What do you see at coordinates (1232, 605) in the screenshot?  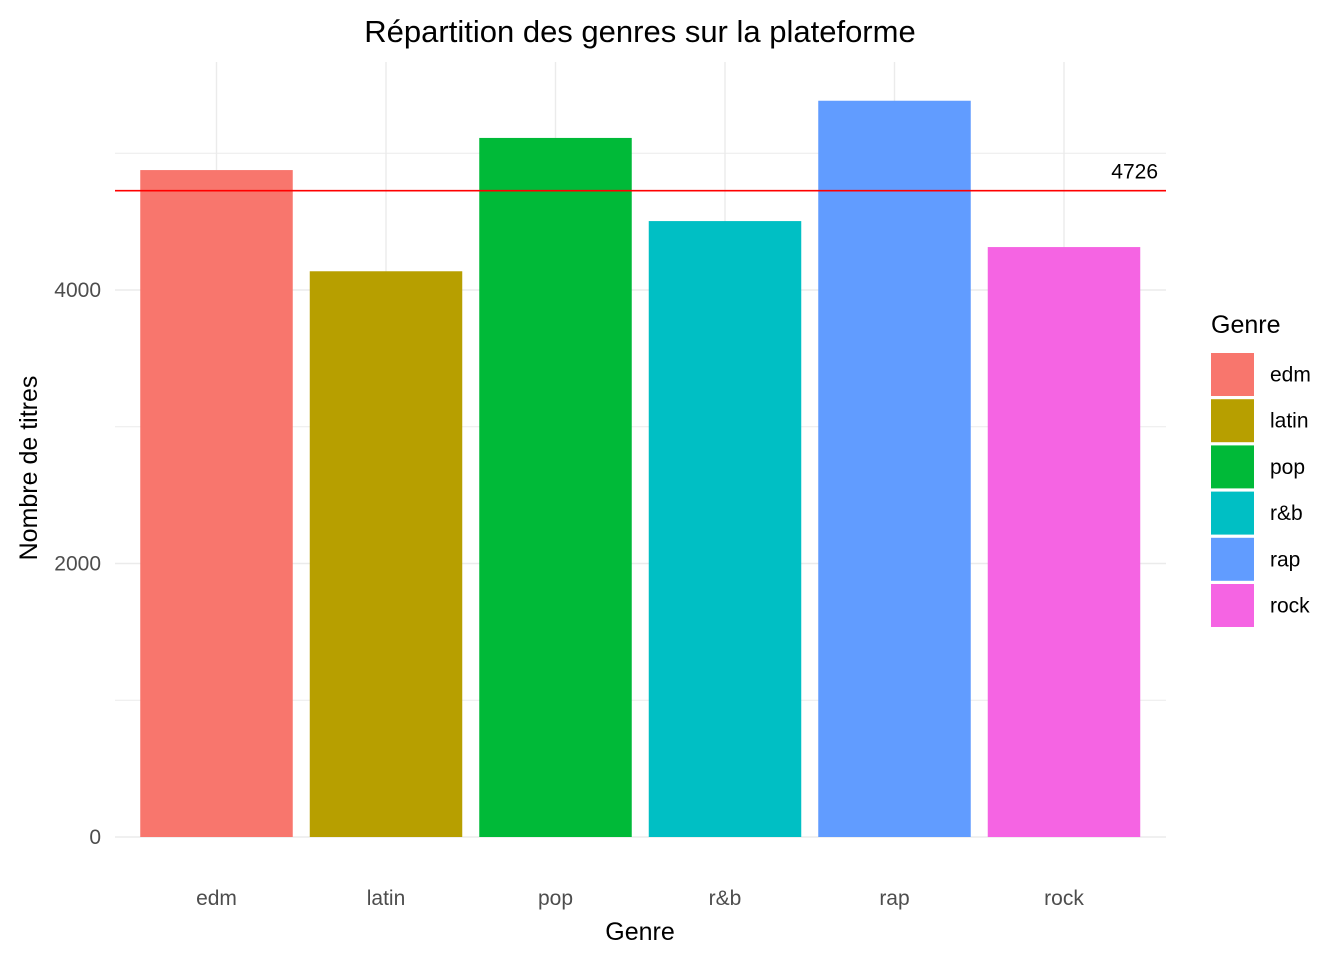 I see `legend-key-rock` at bounding box center [1232, 605].